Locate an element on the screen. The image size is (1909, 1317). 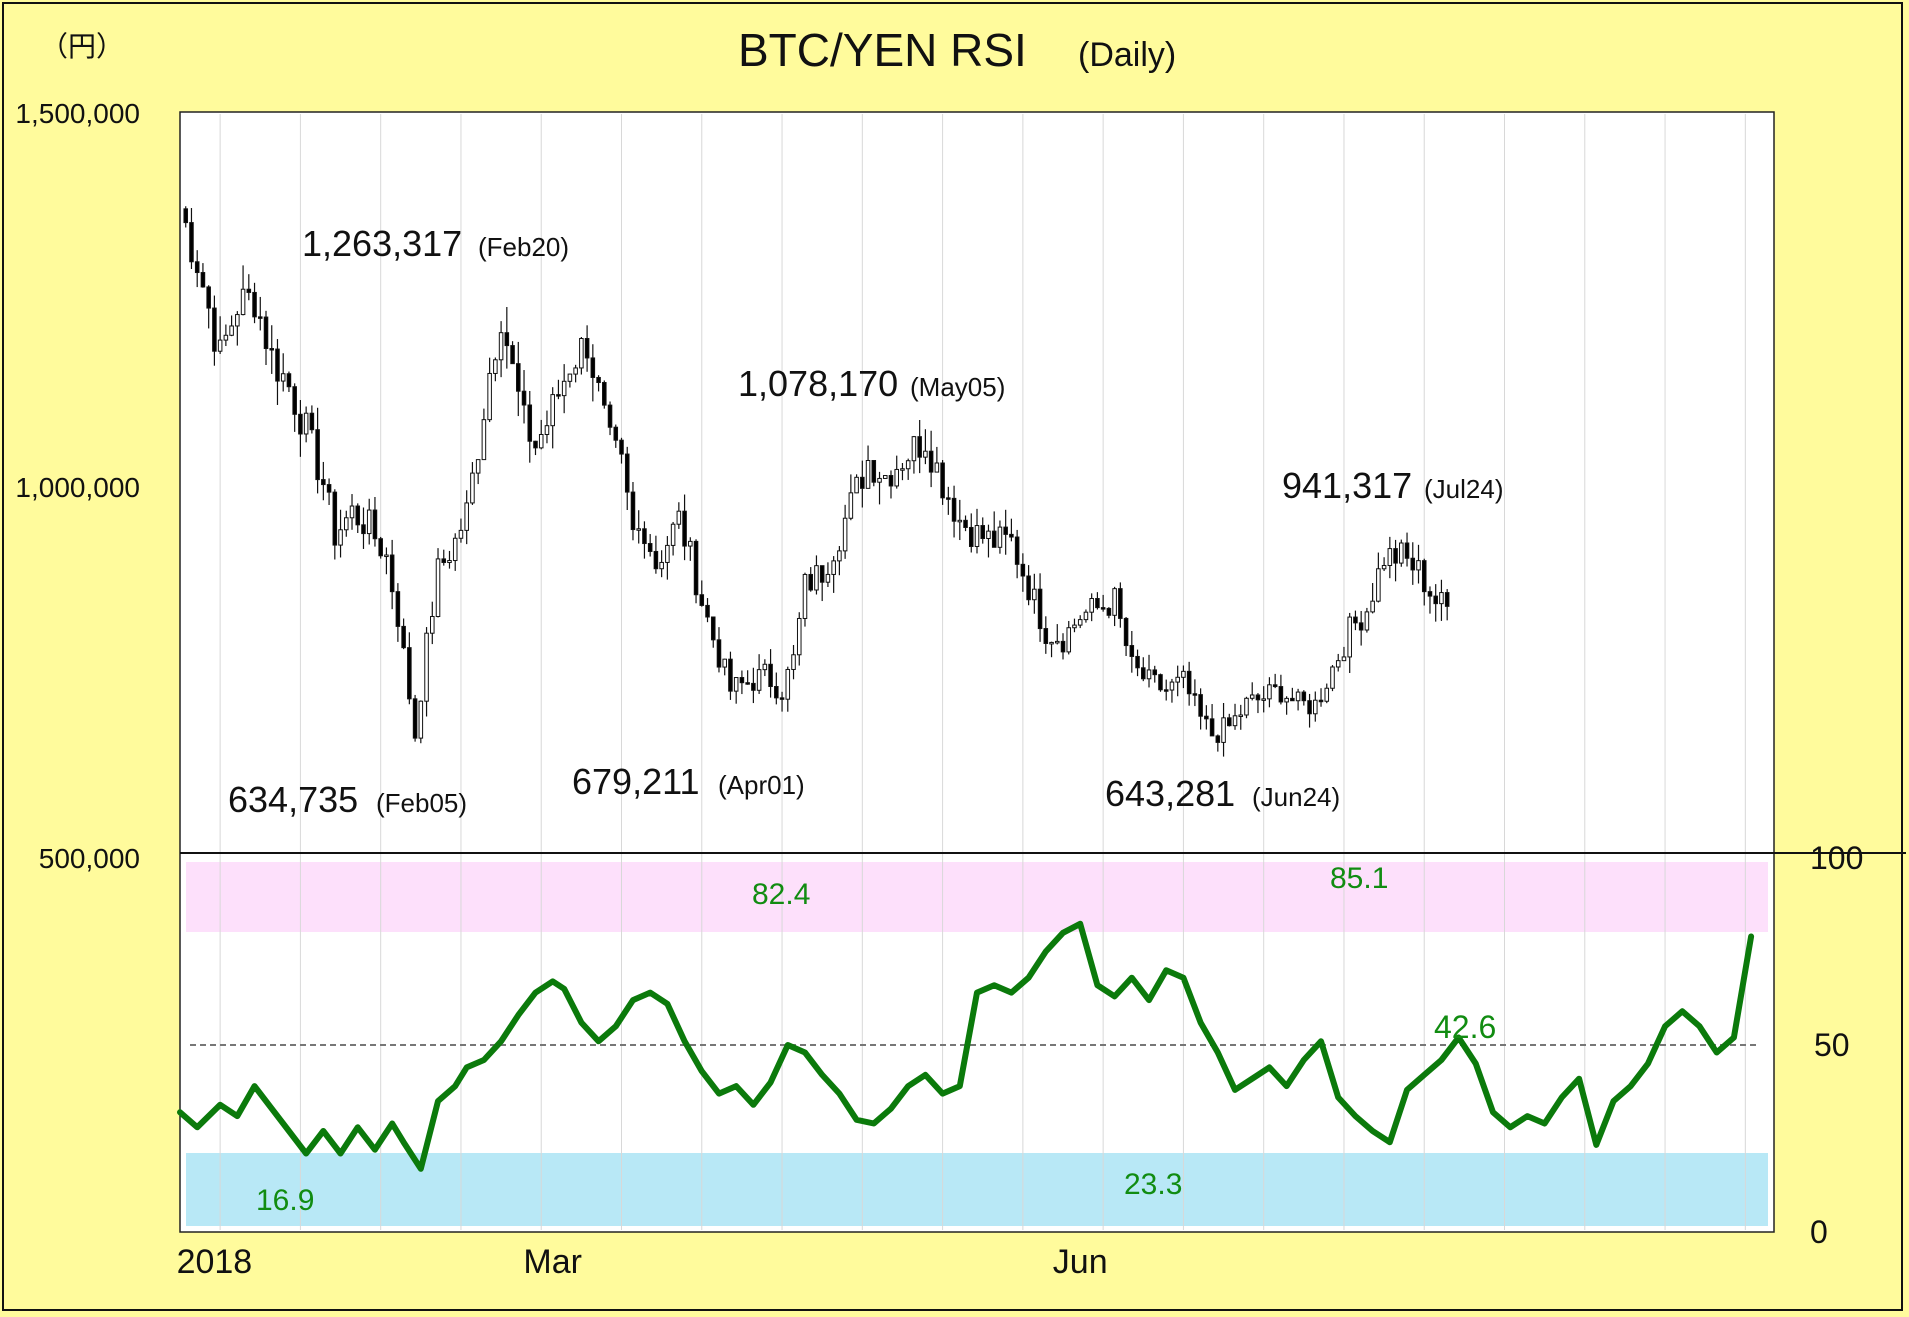
rsi-annotation: 16.9 is located at coordinates (285, 1200).